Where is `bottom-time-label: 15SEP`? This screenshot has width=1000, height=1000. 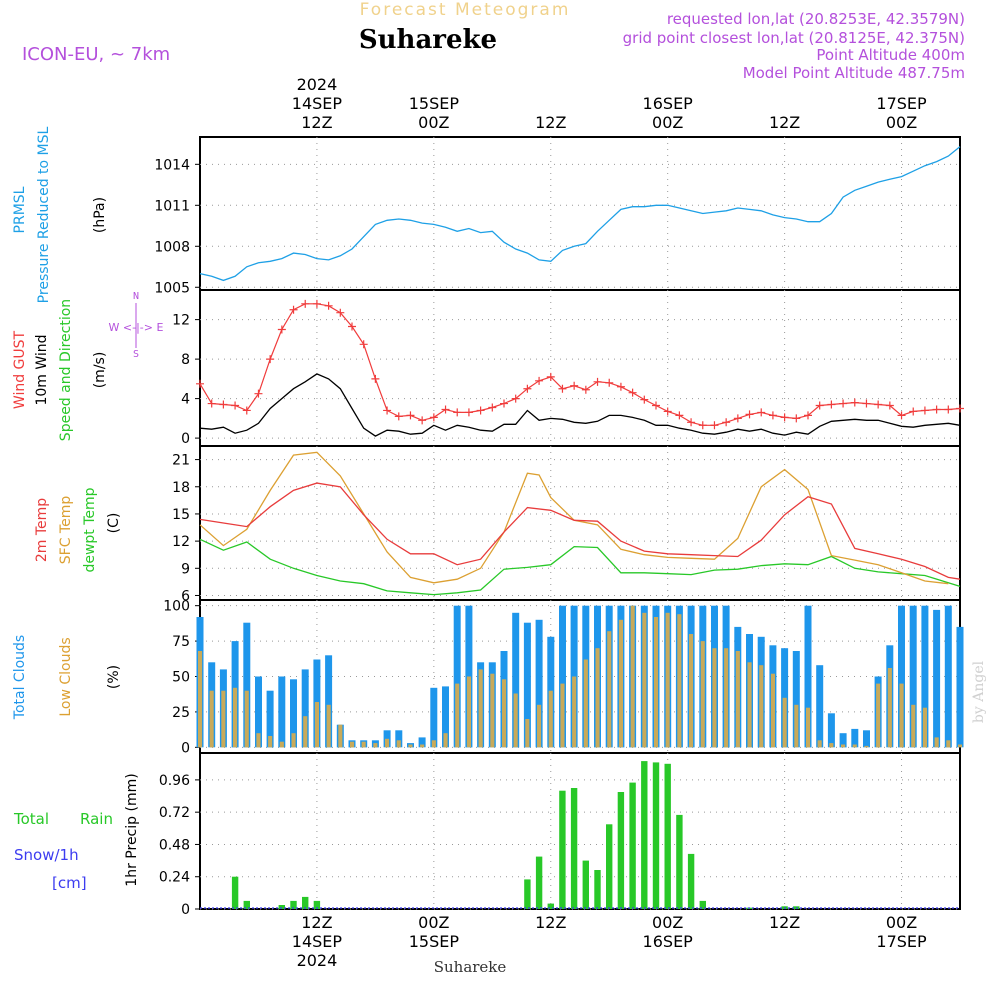 bottom-time-label: 15SEP is located at coordinates (434, 941).